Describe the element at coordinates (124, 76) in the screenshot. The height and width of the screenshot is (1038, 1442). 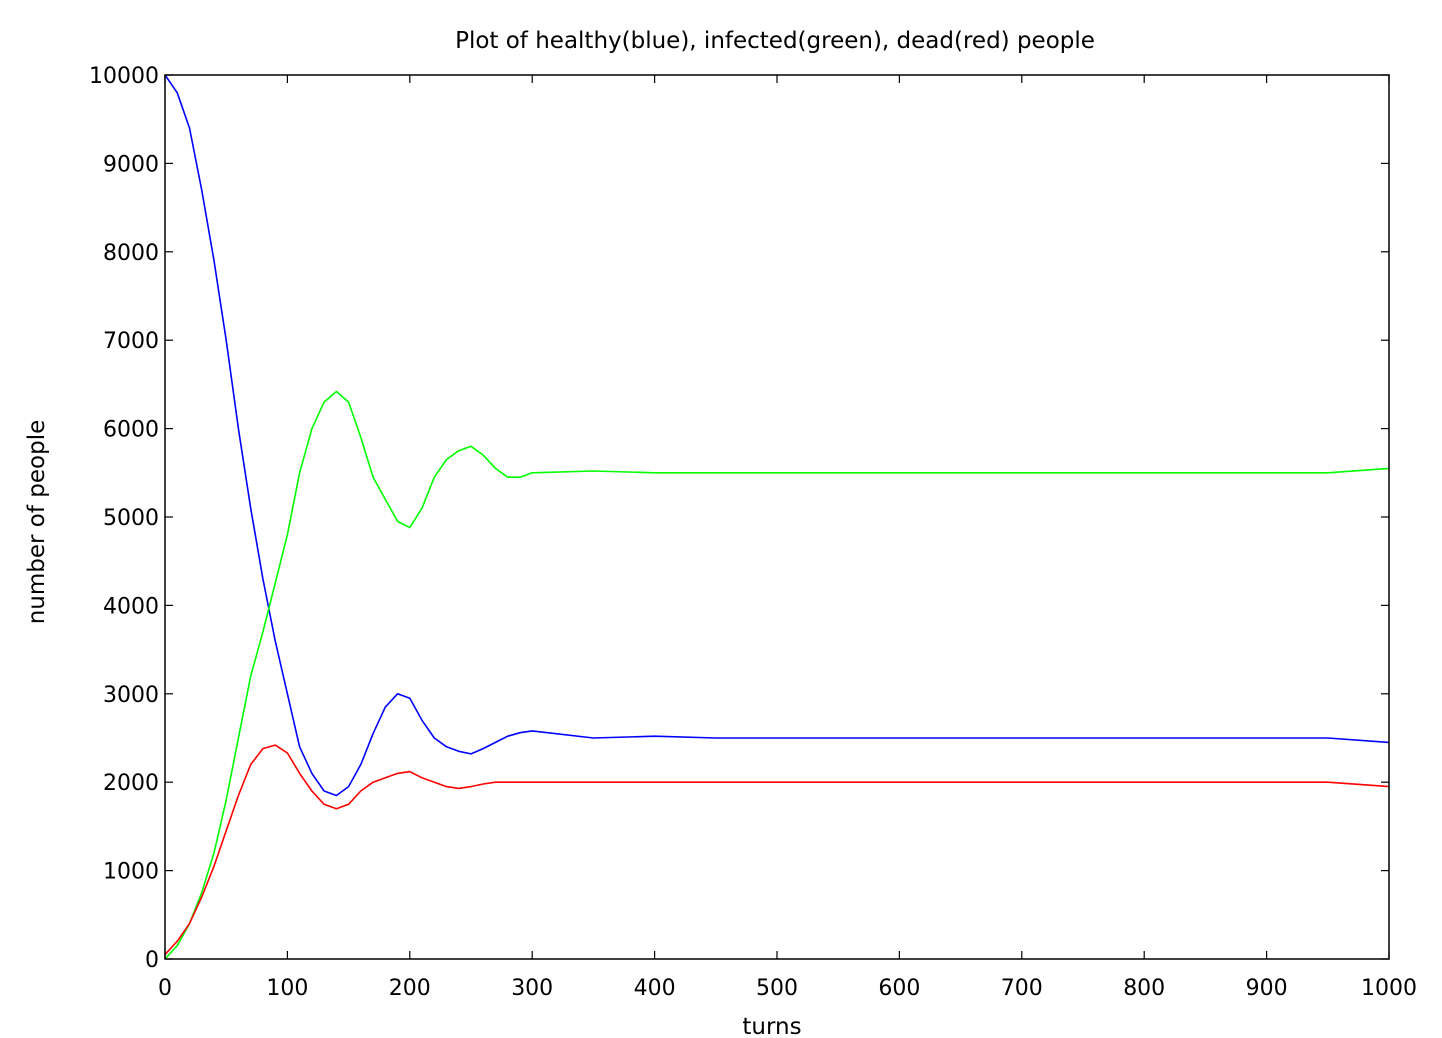
I see `y-tick-label: 10000` at that location.